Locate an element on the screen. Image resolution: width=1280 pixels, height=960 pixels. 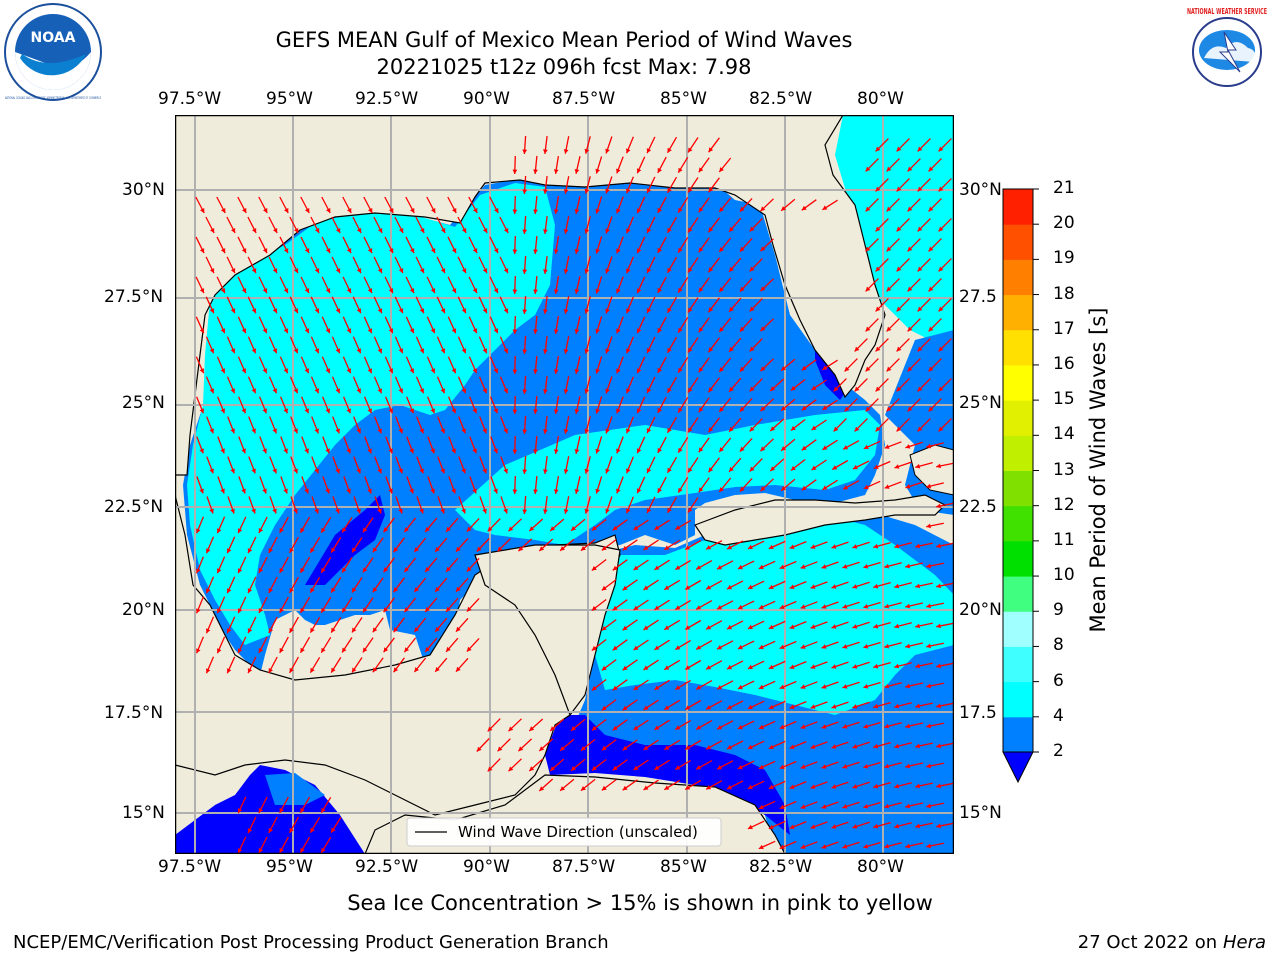
lon-label-bottom-5: 87.5°W is located at coordinates (584, 867).